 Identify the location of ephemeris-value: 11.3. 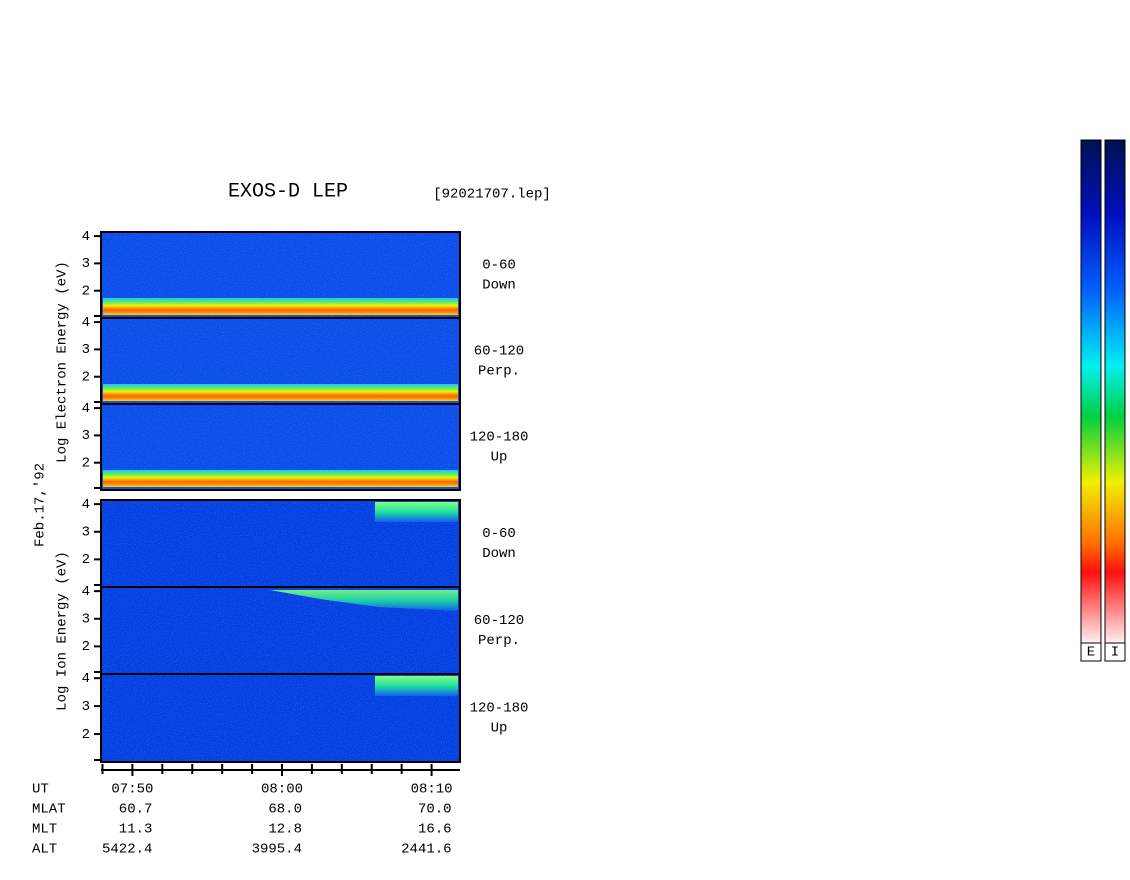
(136, 830).